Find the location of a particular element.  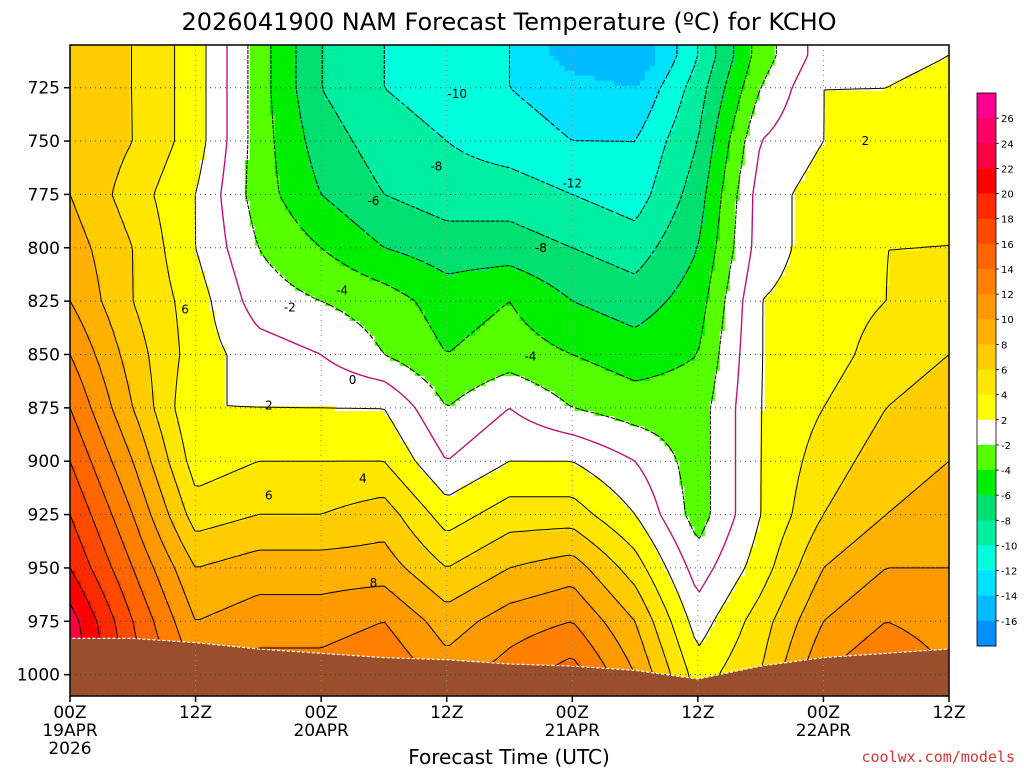

y-tick-label: 1000 is located at coordinates (38, 676).